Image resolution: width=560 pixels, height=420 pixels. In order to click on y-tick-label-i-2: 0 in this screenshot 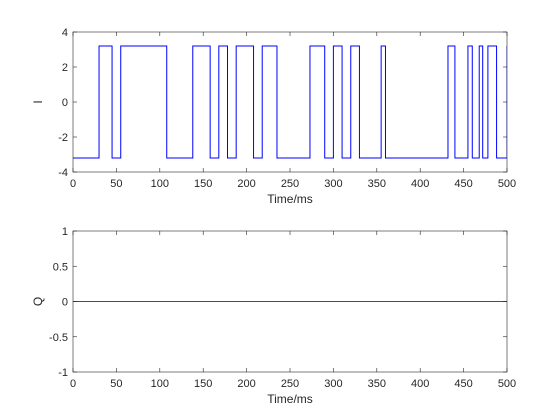, I will do `click(65, 103)`.